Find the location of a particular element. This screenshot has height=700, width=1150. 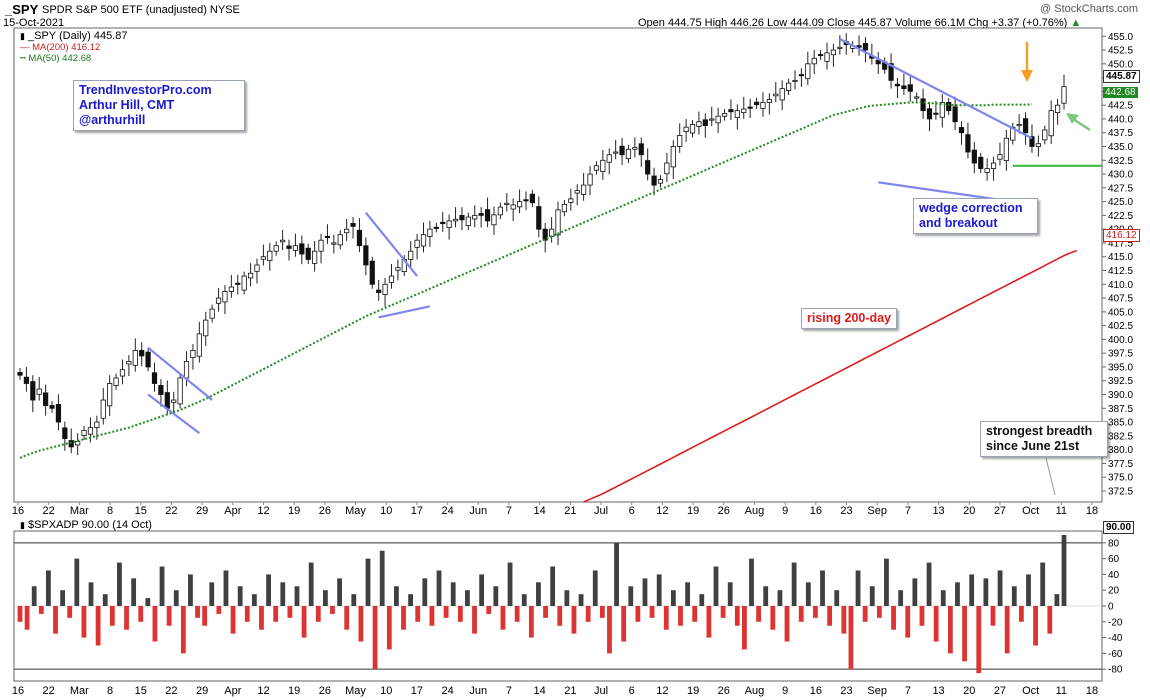

x-tick-label: 18 is located at coordinates (1092, 691).